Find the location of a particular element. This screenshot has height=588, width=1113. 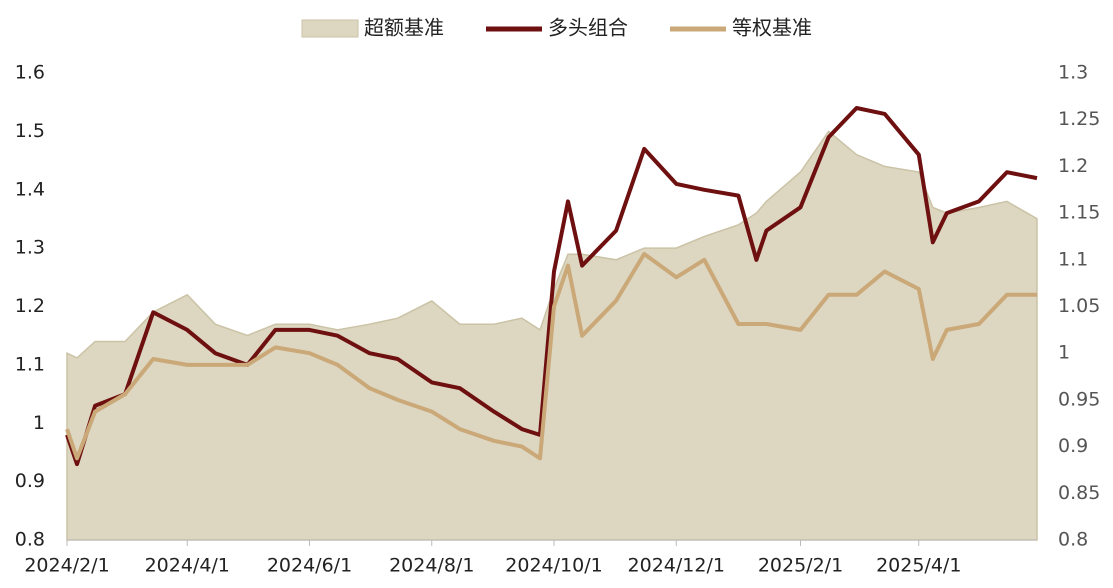

y2-tick-label: 0.95 is located at coordinates (1079, 399).